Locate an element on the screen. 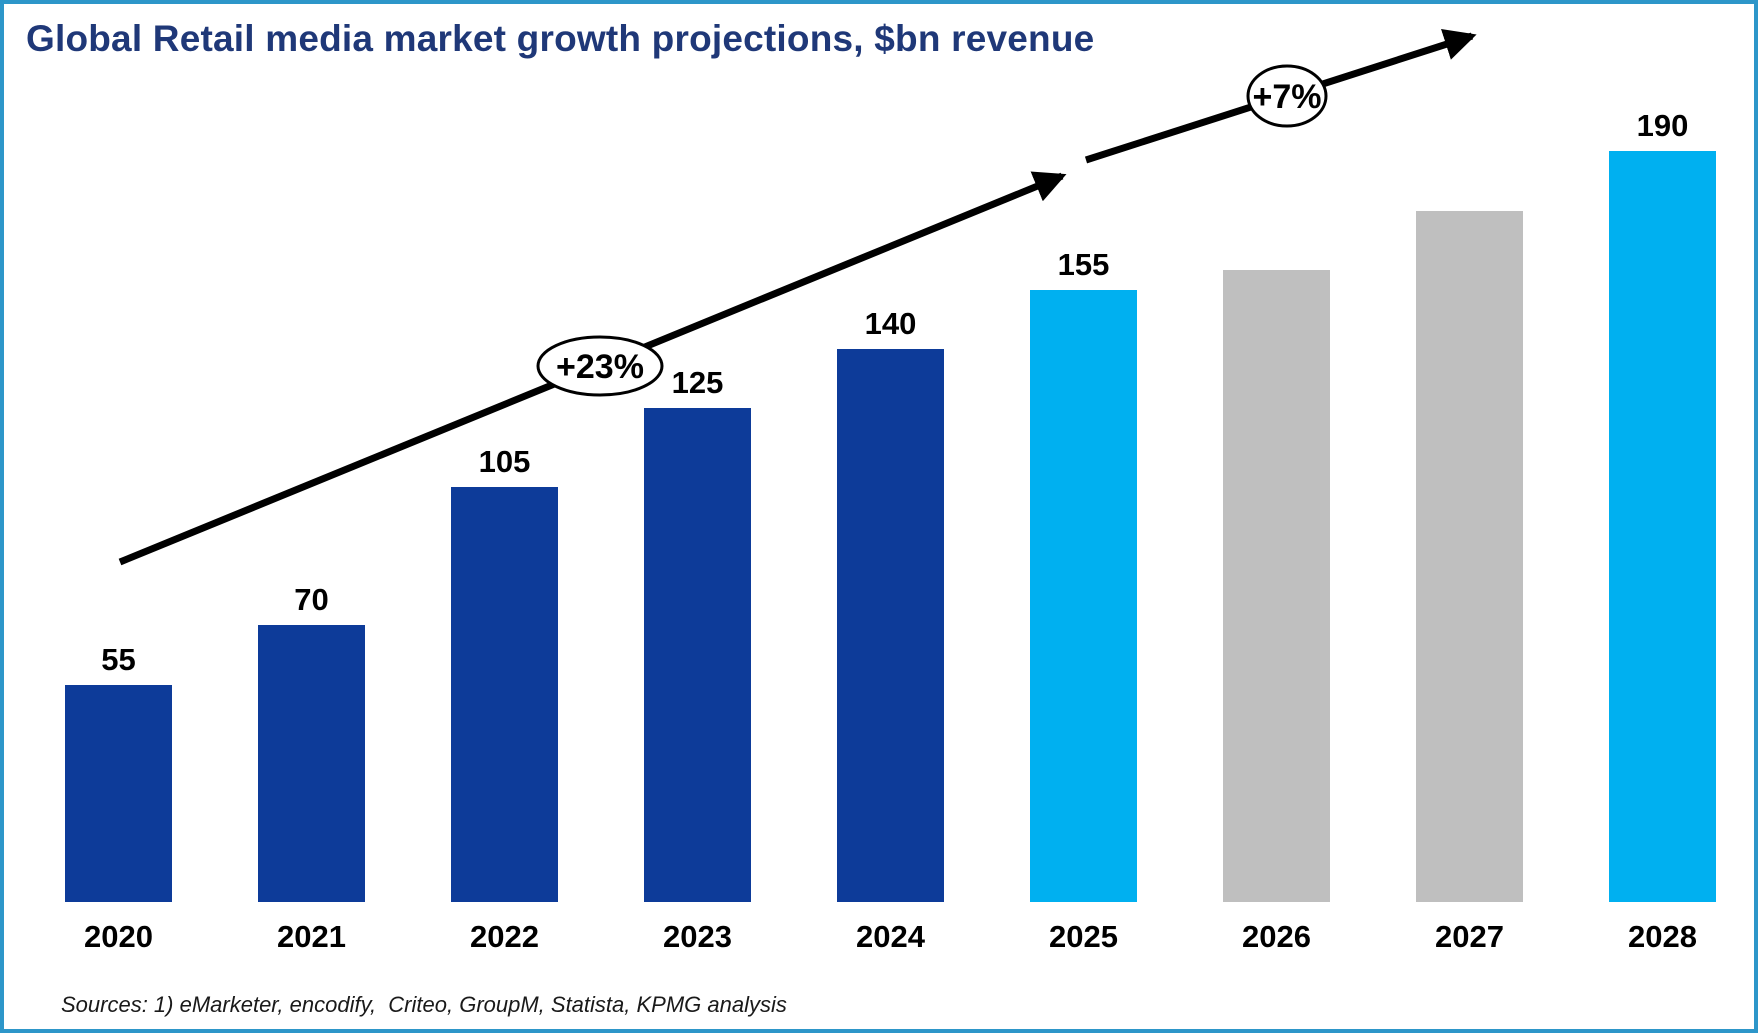 The width and height of the screenshot is (1758, 1033). value-label-2020: 55 is located at coordinates (118, 659).